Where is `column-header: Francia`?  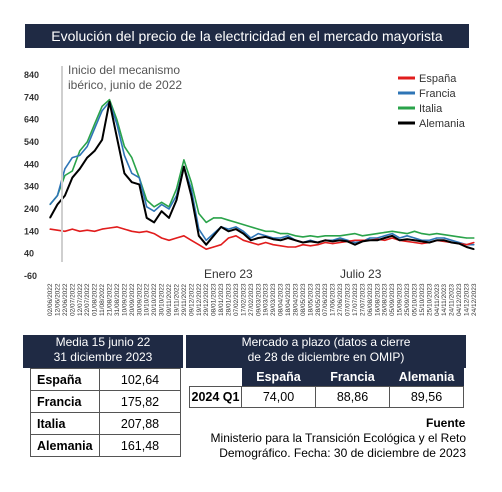
column-header: Francia is located at coordinates (352, 377).